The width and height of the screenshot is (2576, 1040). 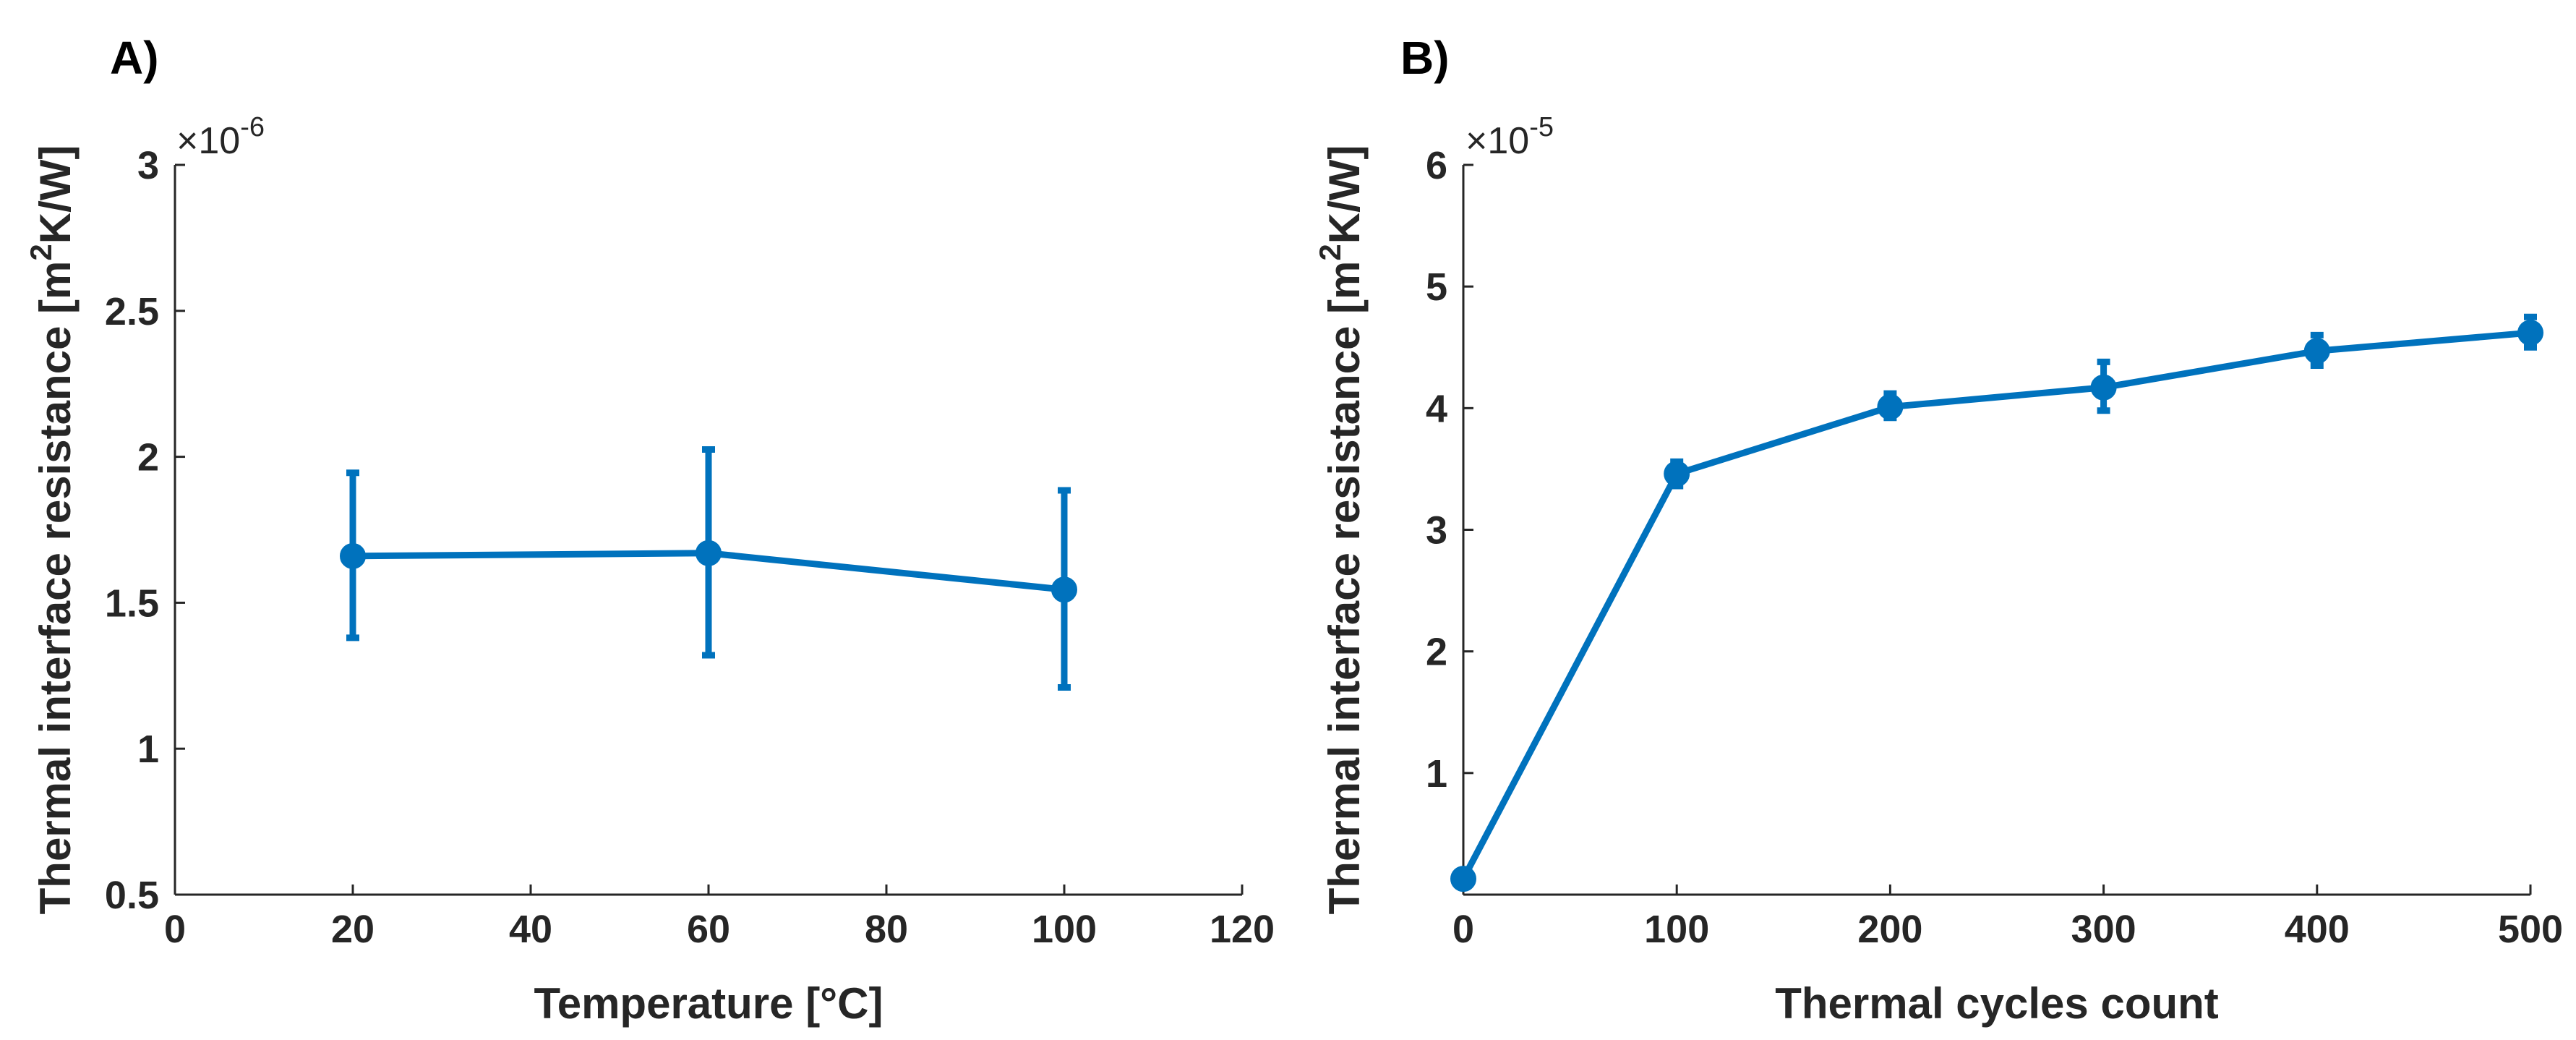 I want to click on x-tick-label: 80, so click(x=886, y=929).